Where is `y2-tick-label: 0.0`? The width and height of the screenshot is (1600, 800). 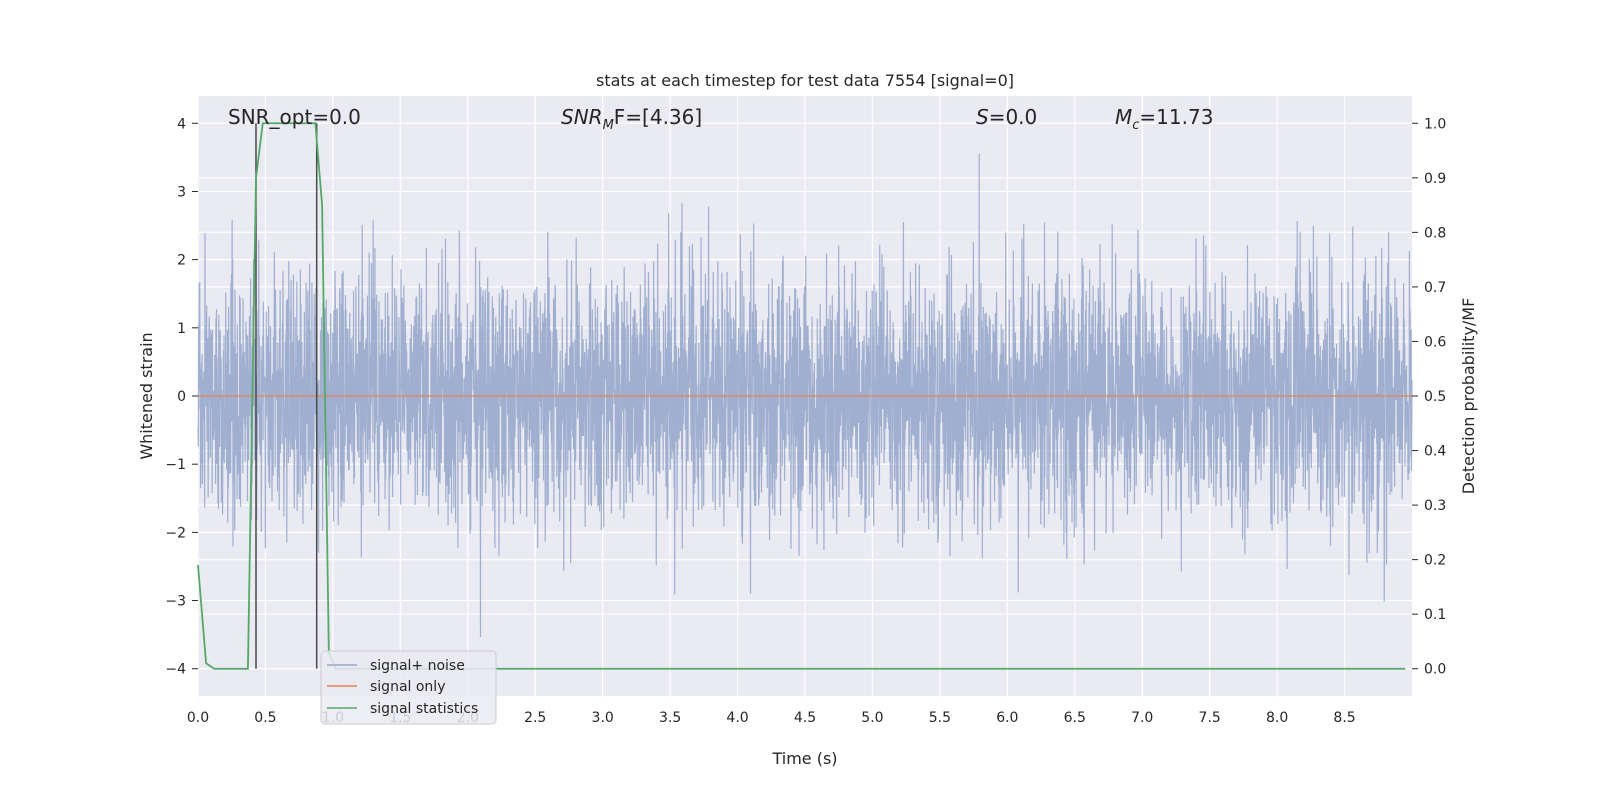 y2-tick-label: 0.0 is located at coordinates (1435, 670).